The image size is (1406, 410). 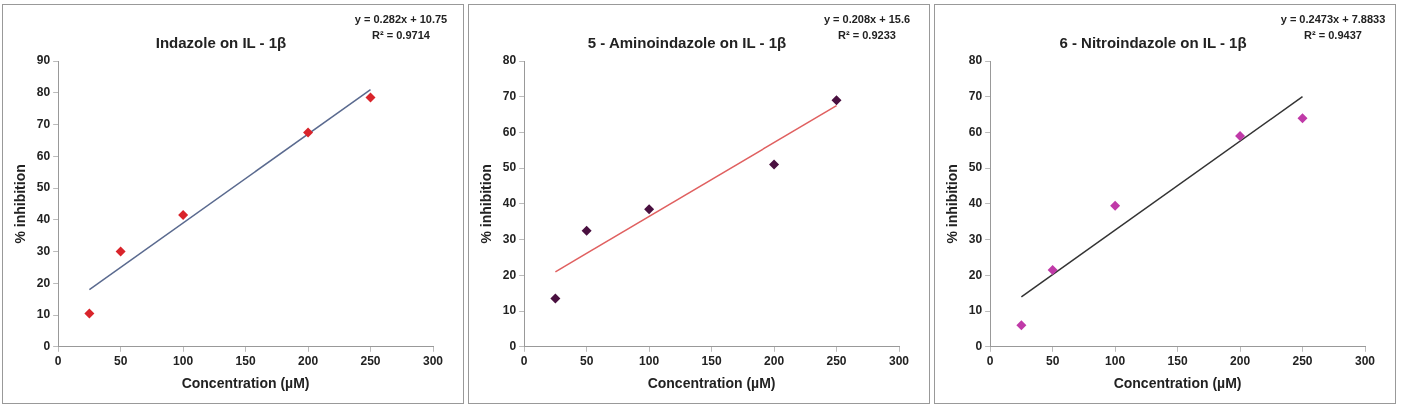 What do you see at coordinates (867, 19) in the screenshot?
I see `text: y = 0.208x + 15.6` at bounding box center [867, 19].